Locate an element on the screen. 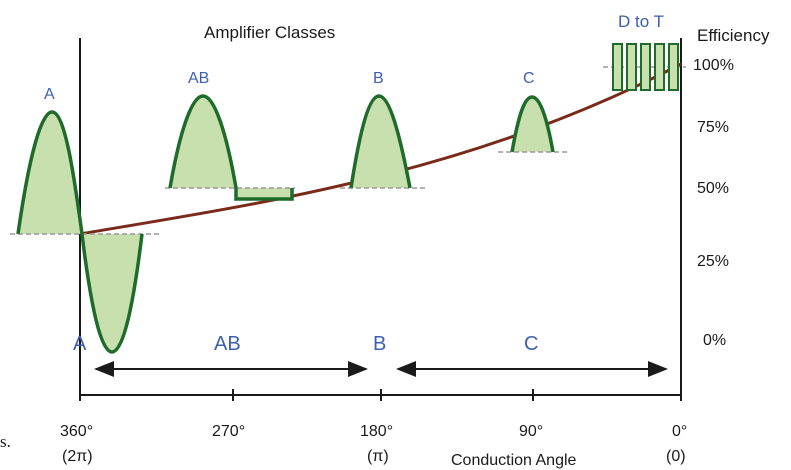 The width and height of the screenshot is (791, 470). efficiency-tick-25: 25% is located at coordinates (713, 261).